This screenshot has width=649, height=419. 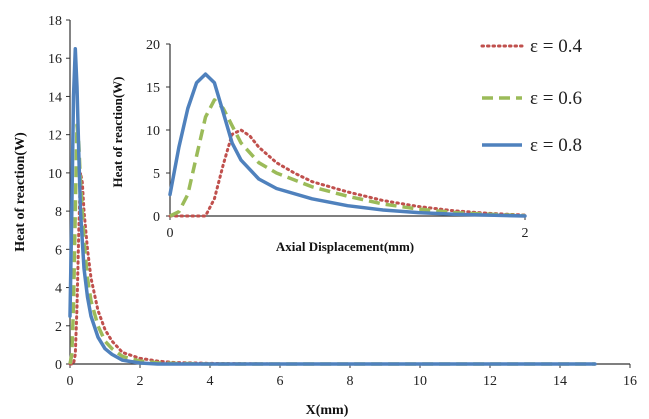 I want to click on main-x-tick-label: 6, so click(x=280, y=381).